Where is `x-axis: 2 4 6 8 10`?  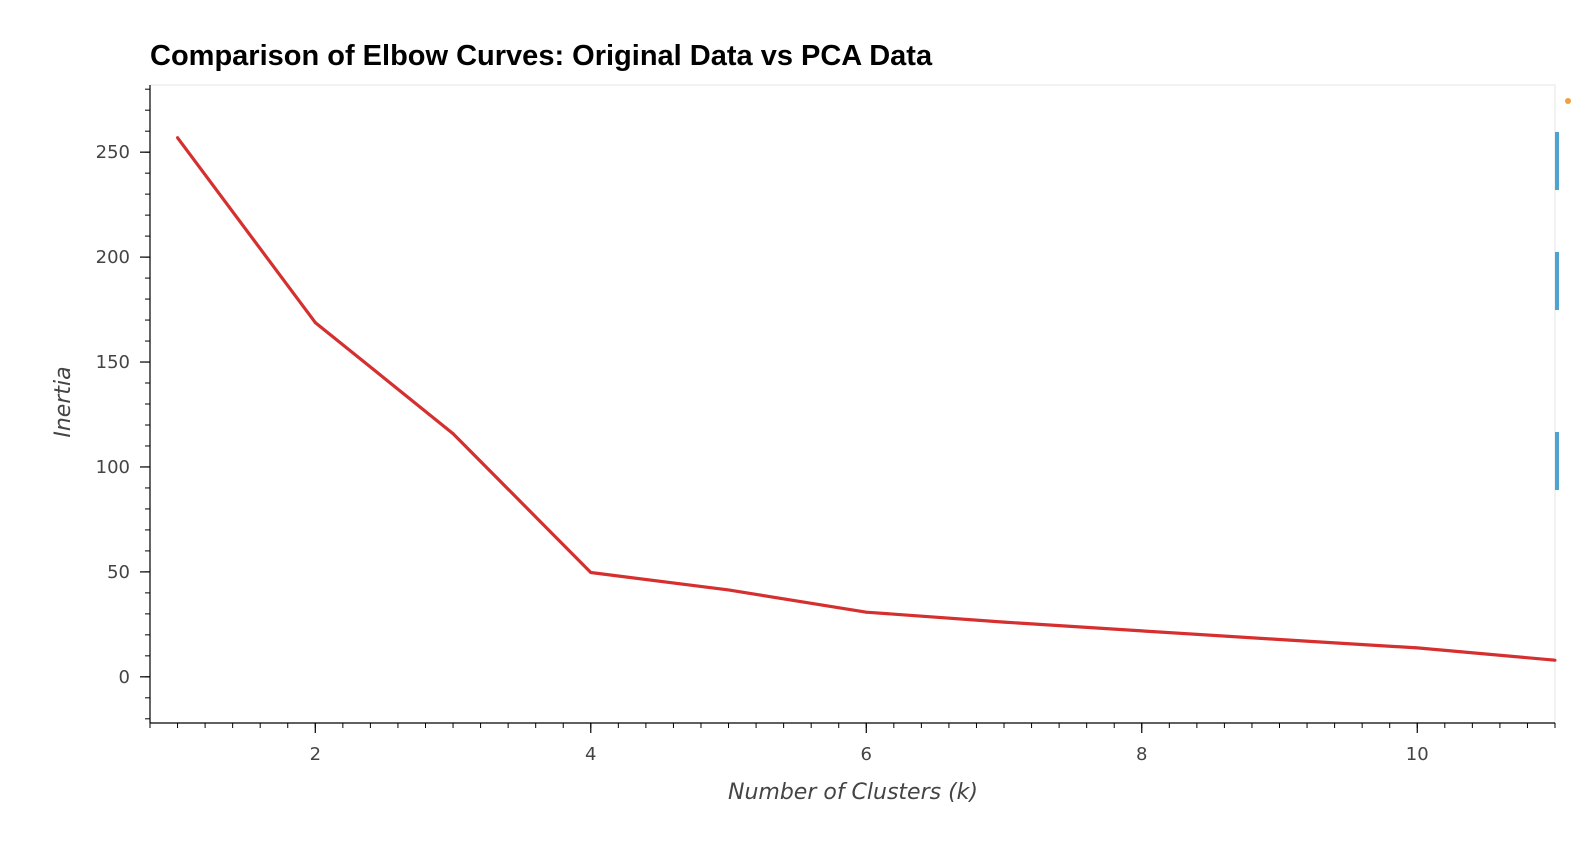
x-axis: 2 4 6 8 10 is located at coordinates (852, 743).